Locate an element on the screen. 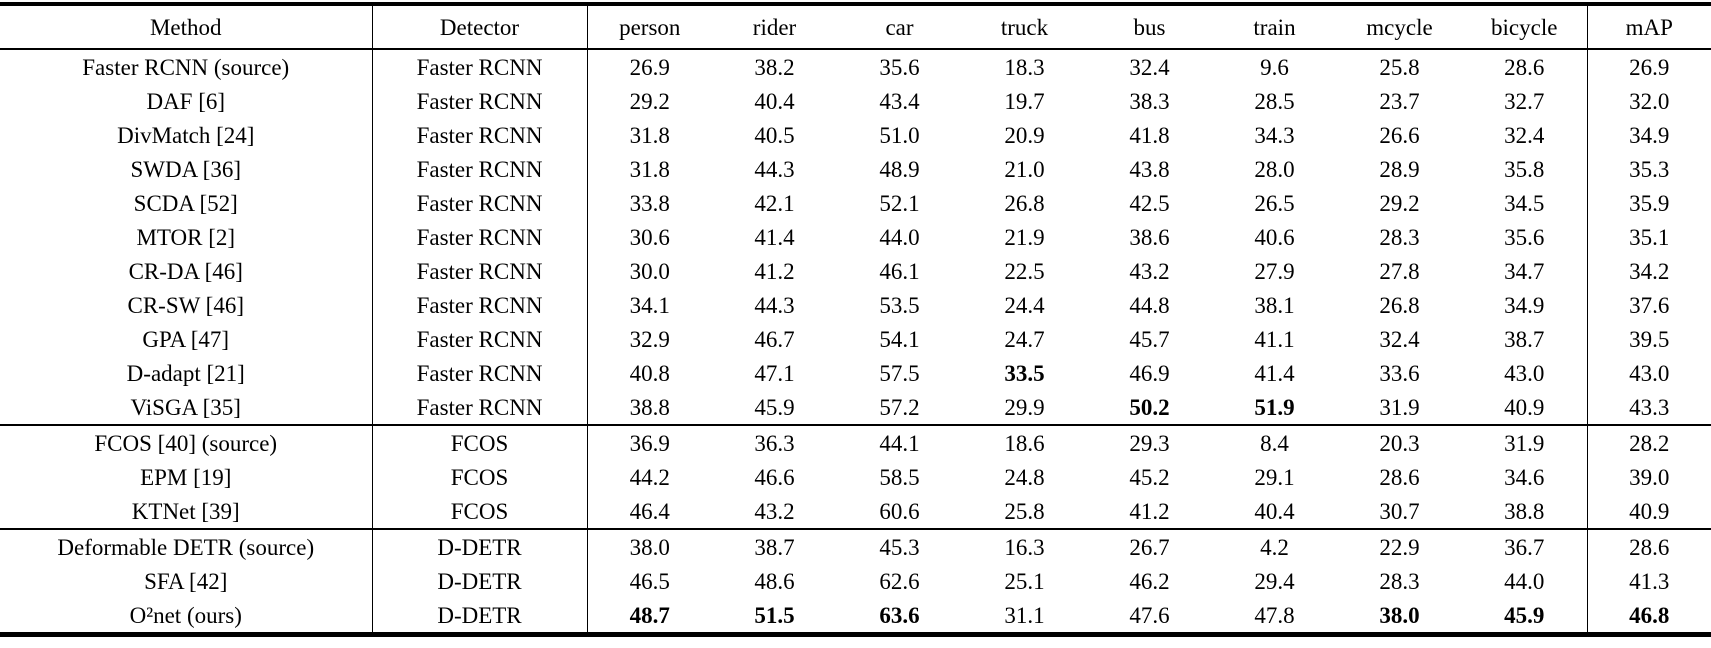 The image size is (1711, 648). value-cell: 40.6 is located at coordinates (1274, 237).